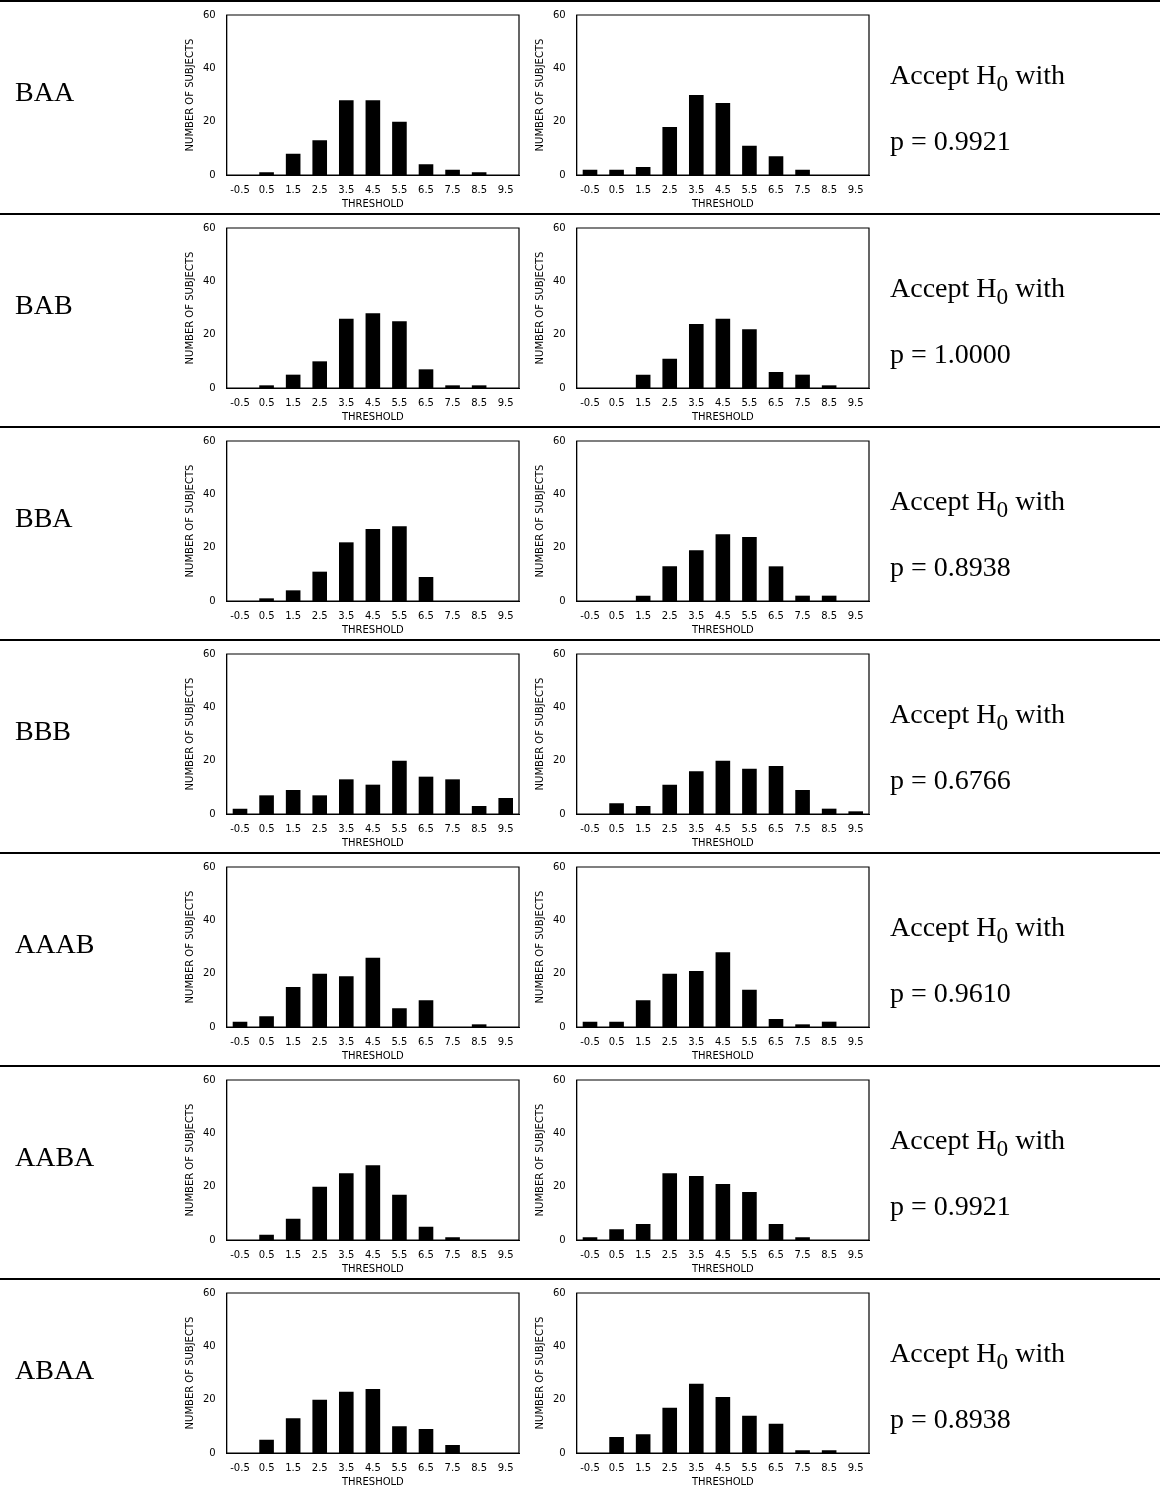 The image size is (1169, 1500). What do you see at coordinates (951, 353) in the screenshot?
I see `text: p = 1.0000` at bounding box center [951, 353].